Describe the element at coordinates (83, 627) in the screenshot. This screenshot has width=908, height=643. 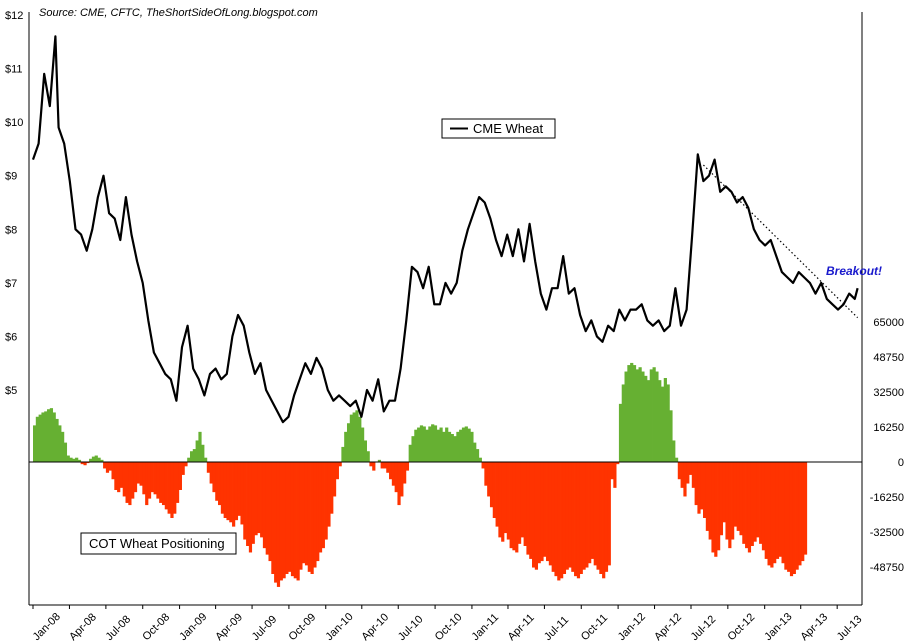
I see `x-tick-label: Apr-08` at that location.